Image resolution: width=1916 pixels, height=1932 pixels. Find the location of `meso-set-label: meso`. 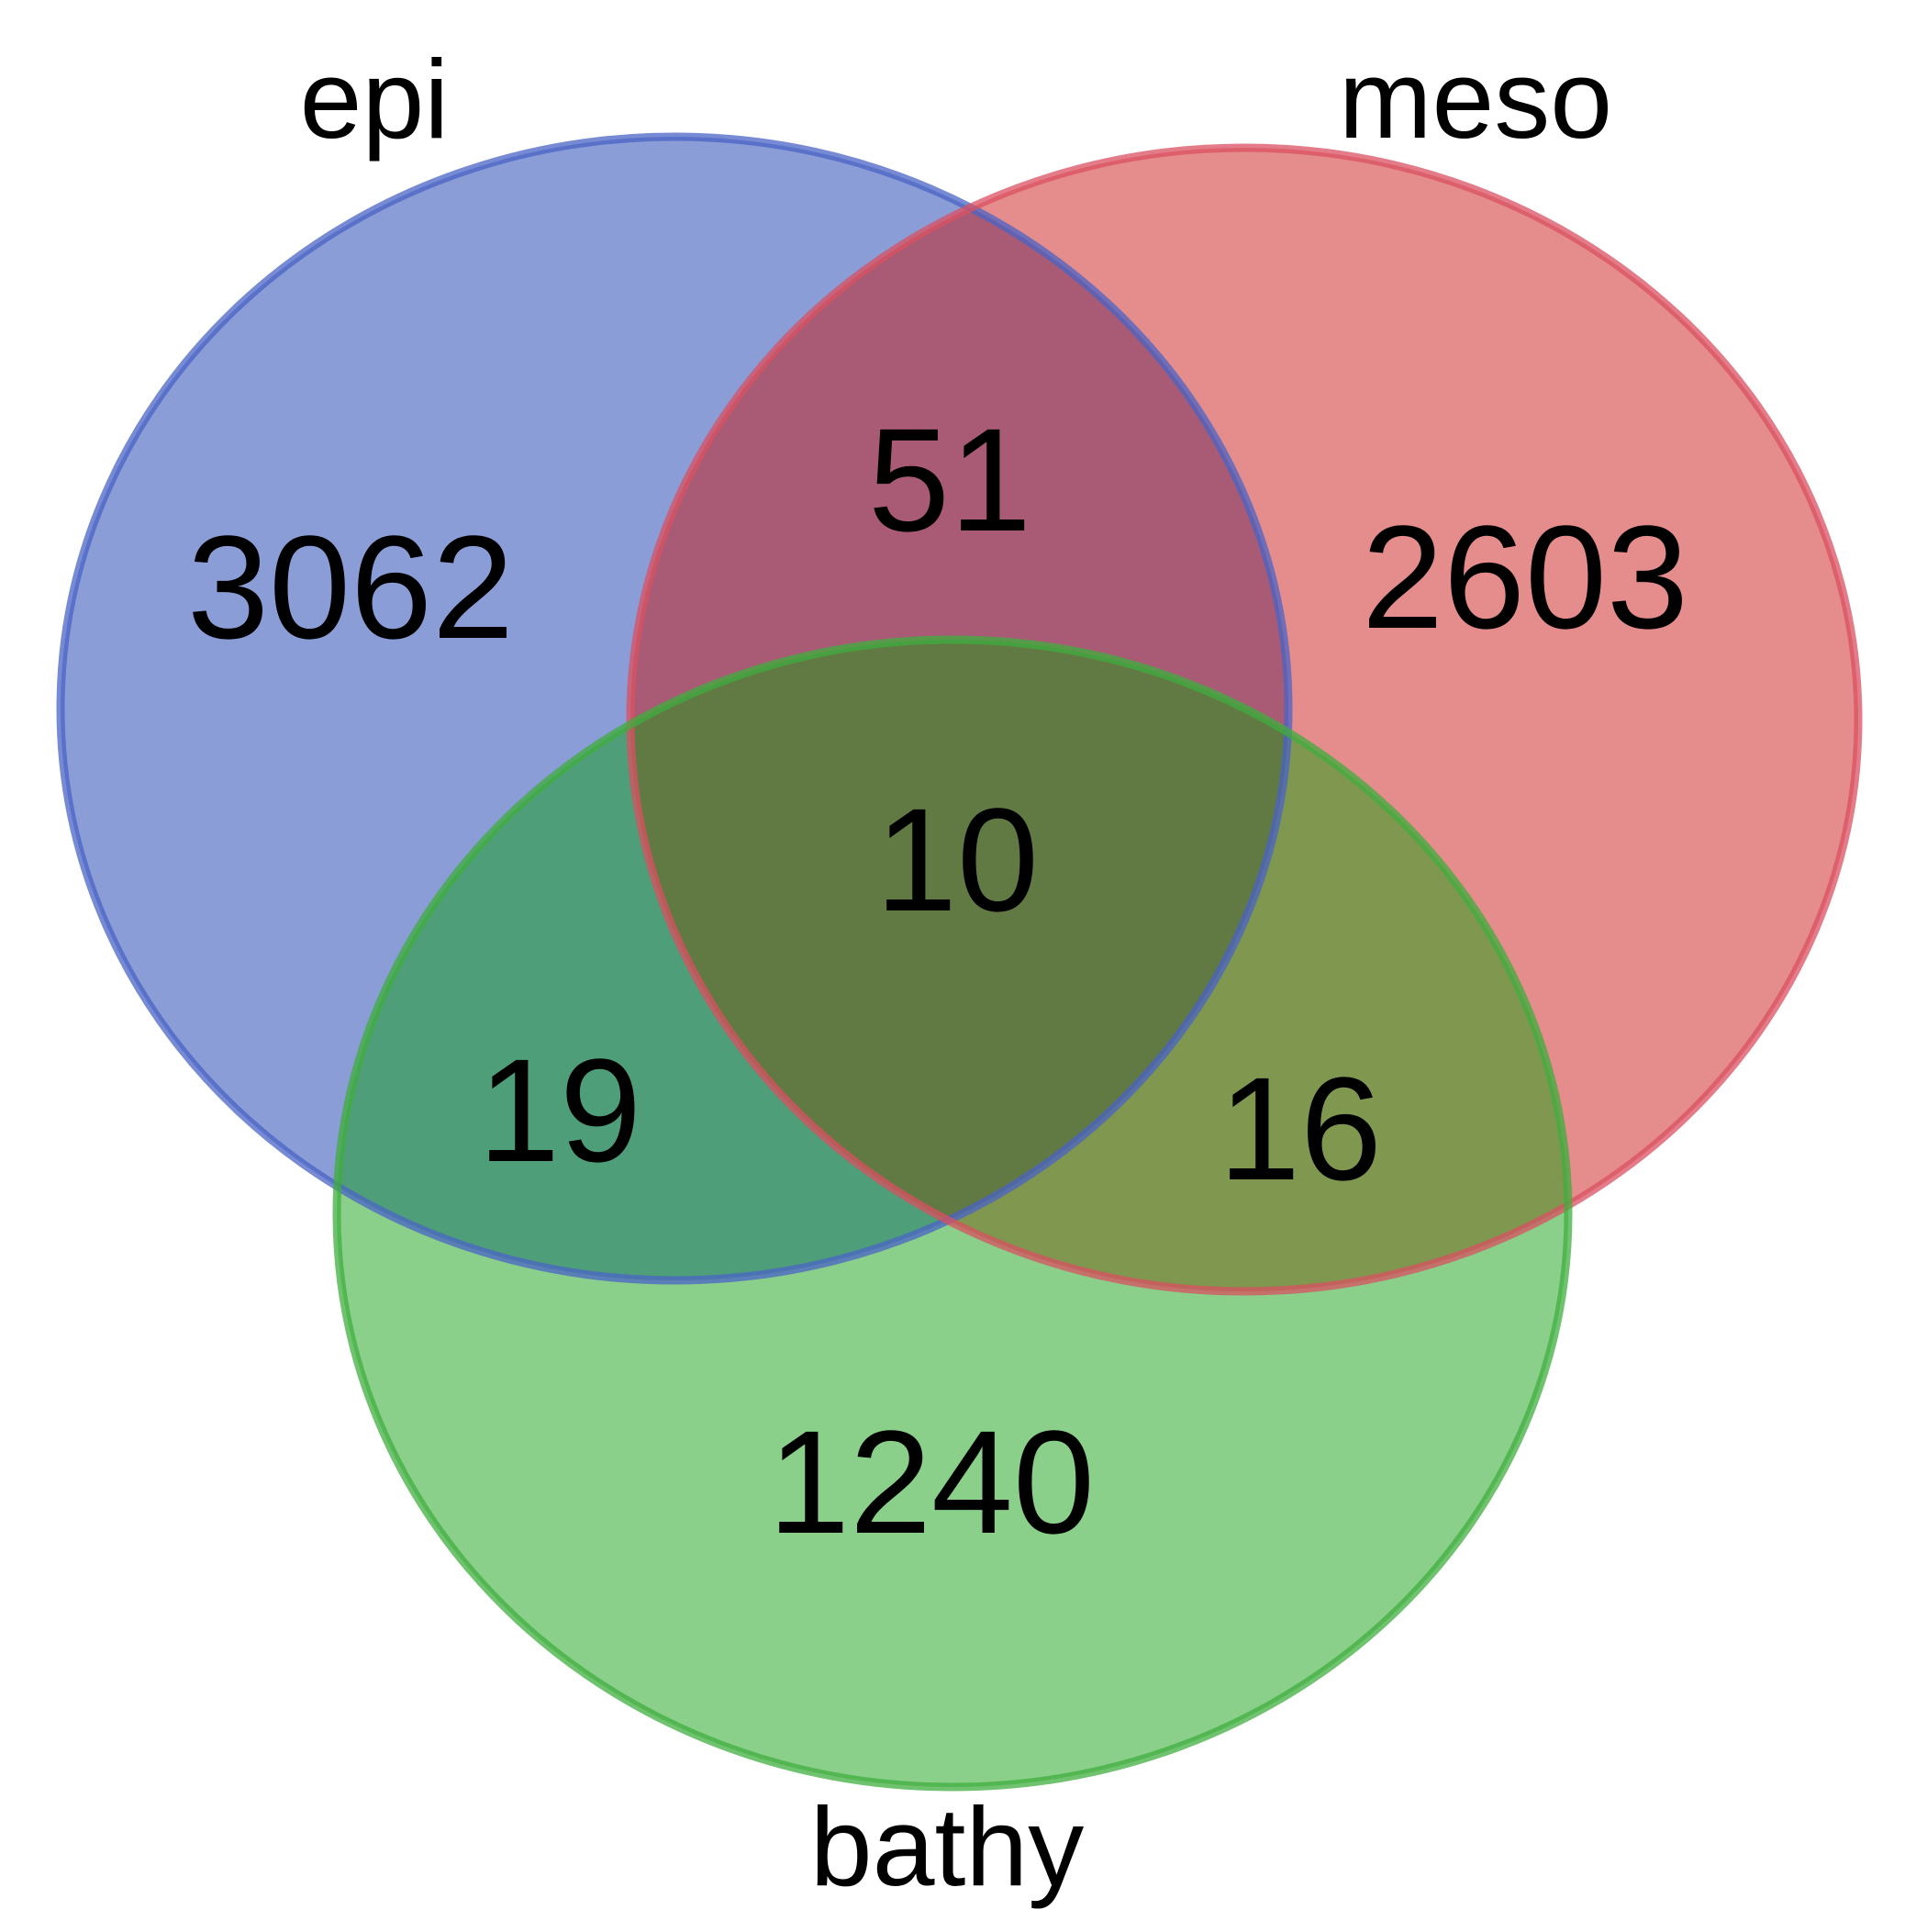

meso-set-label: meso is located at coordinates (1475, 99).